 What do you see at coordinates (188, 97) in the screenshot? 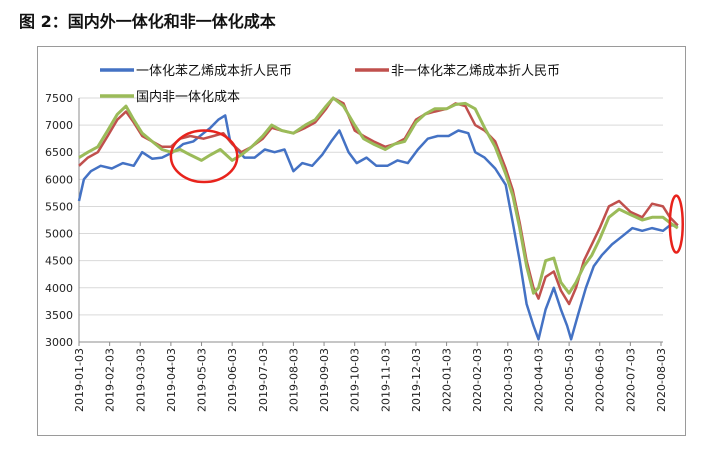
I see `legend-label: 国内非一体化成本` at bounding box center [188, 97].